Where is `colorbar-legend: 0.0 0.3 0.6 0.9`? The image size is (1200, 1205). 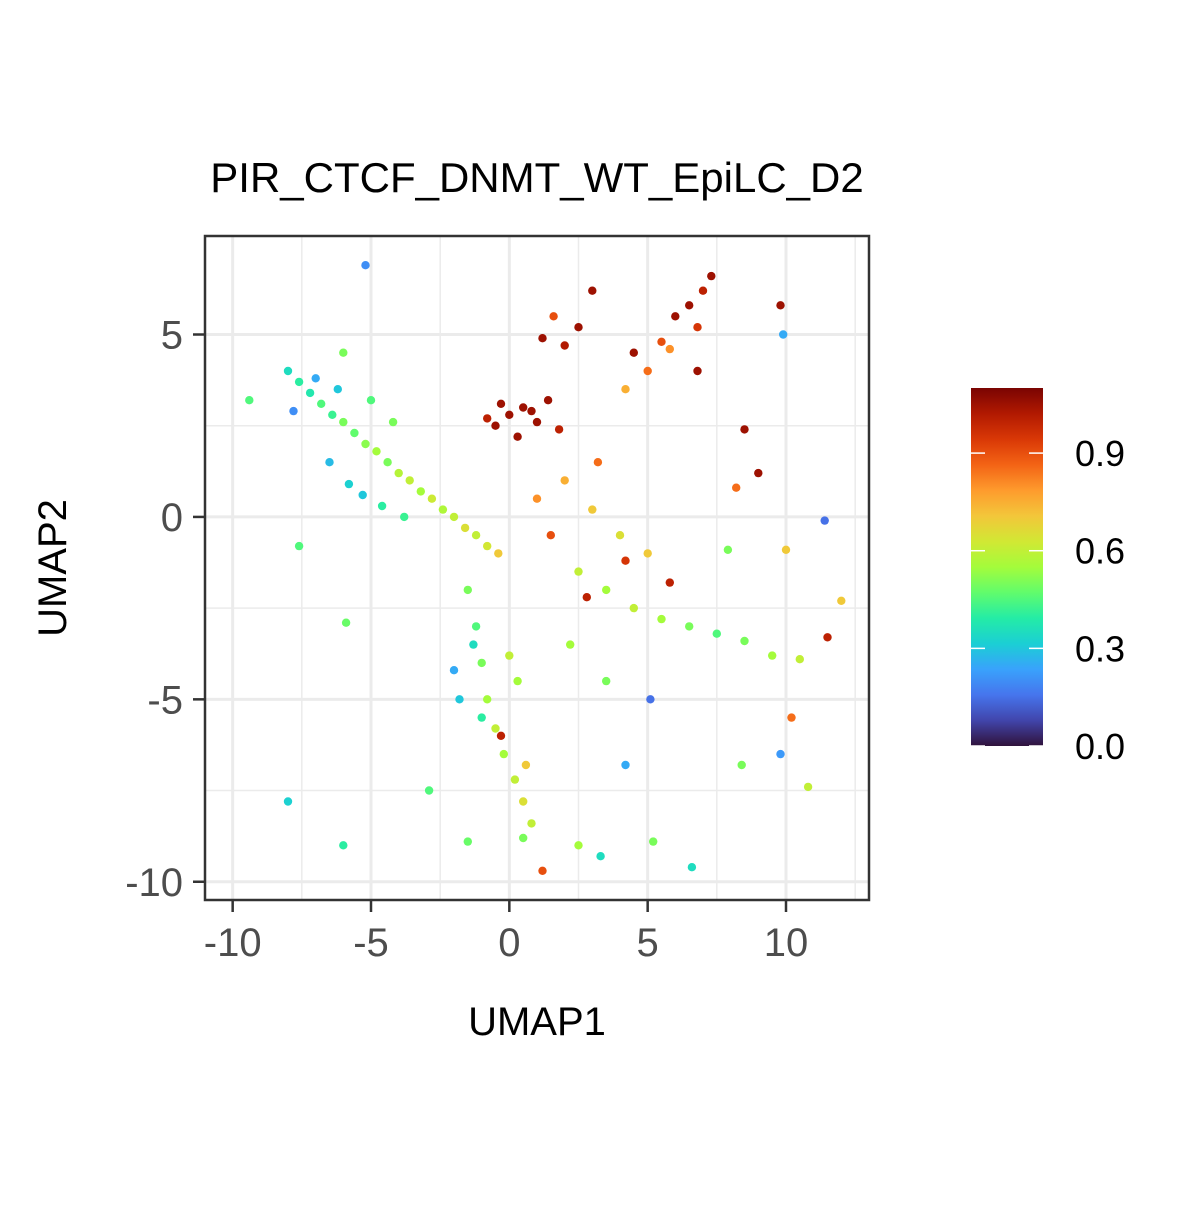
colorbar-legend: 0.0 0.3 0.6 0.9 is located at coordinates (1048, 577).